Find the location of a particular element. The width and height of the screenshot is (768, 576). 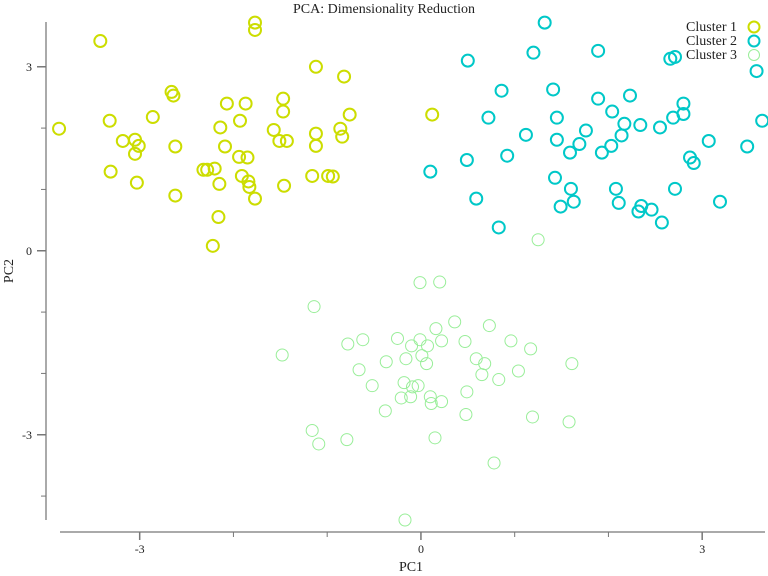

x-tick-label: -3 is located at coordinates (140, 549).